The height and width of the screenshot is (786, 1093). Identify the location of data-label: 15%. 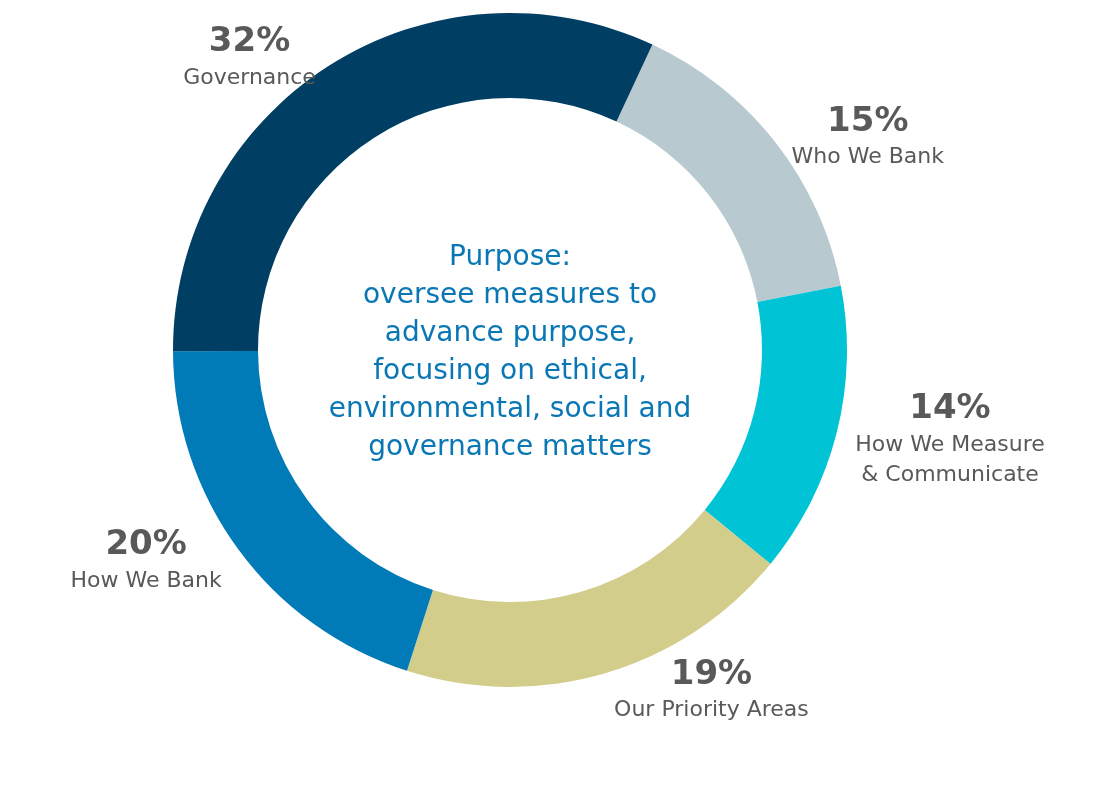
(868, 118).